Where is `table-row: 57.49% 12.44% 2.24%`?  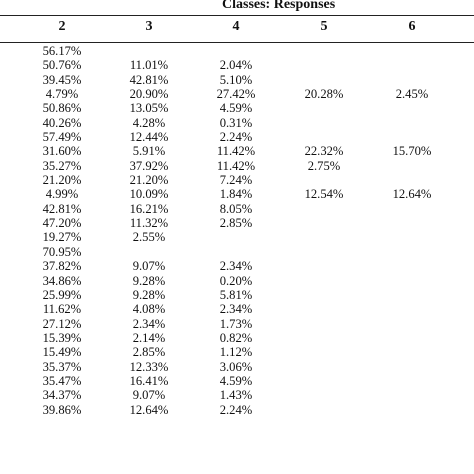
table-row: 57.49% 12.44% 2.24% is located at coordinates (237, 137).